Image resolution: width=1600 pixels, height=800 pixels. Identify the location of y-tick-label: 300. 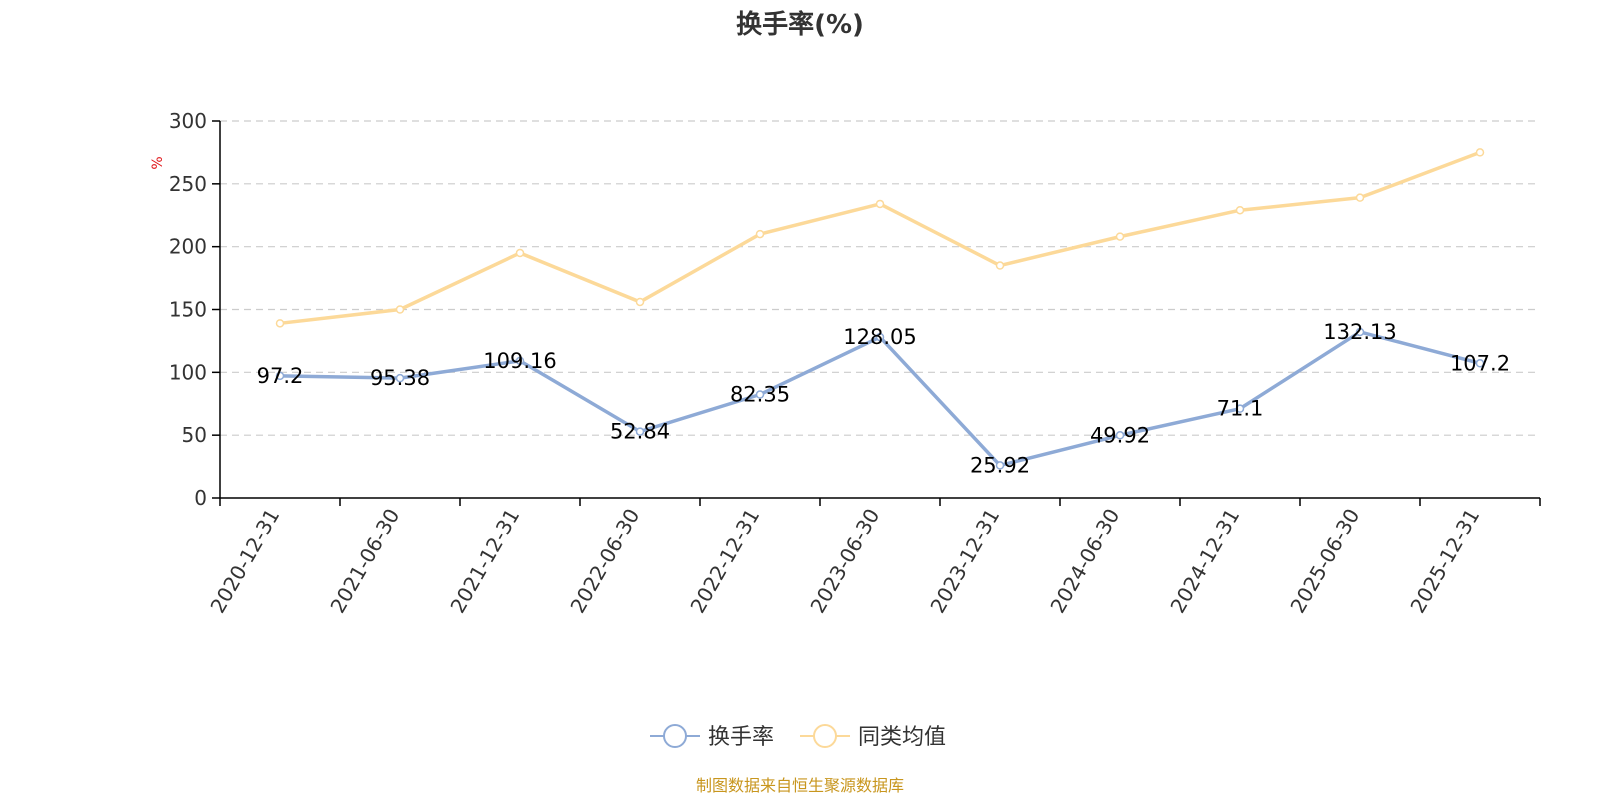
(188, 121).